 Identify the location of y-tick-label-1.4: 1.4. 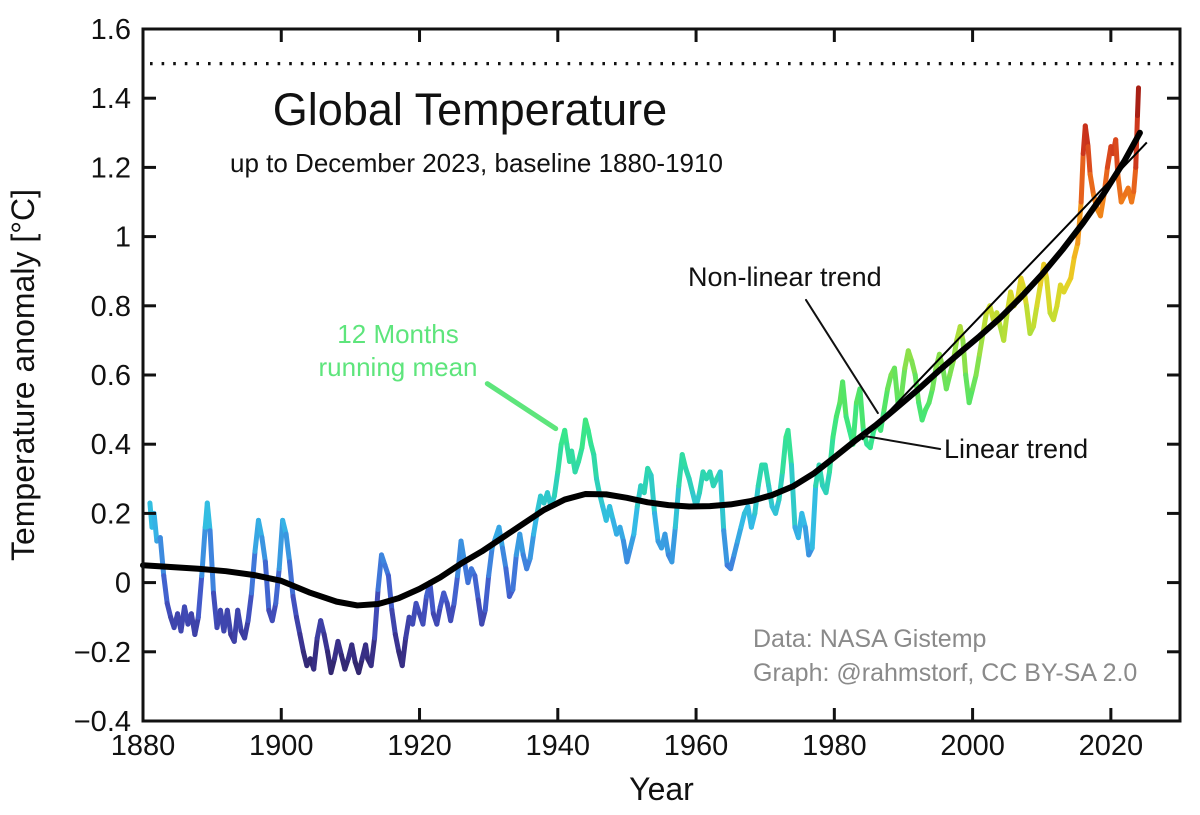
(111, 99).